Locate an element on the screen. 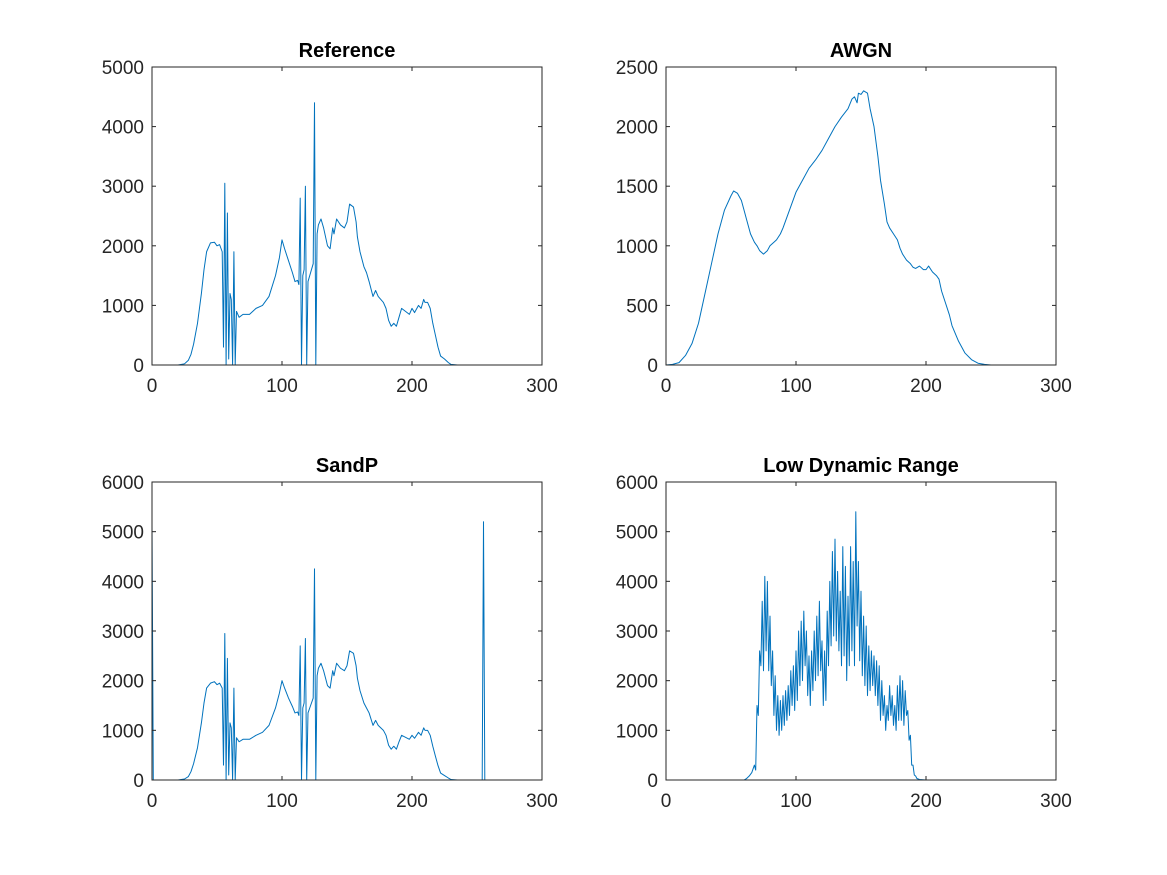 Image resolution: width=1167 pixels, height=875 pixels. chart-title: SandP is located at coordinates (347, 466).